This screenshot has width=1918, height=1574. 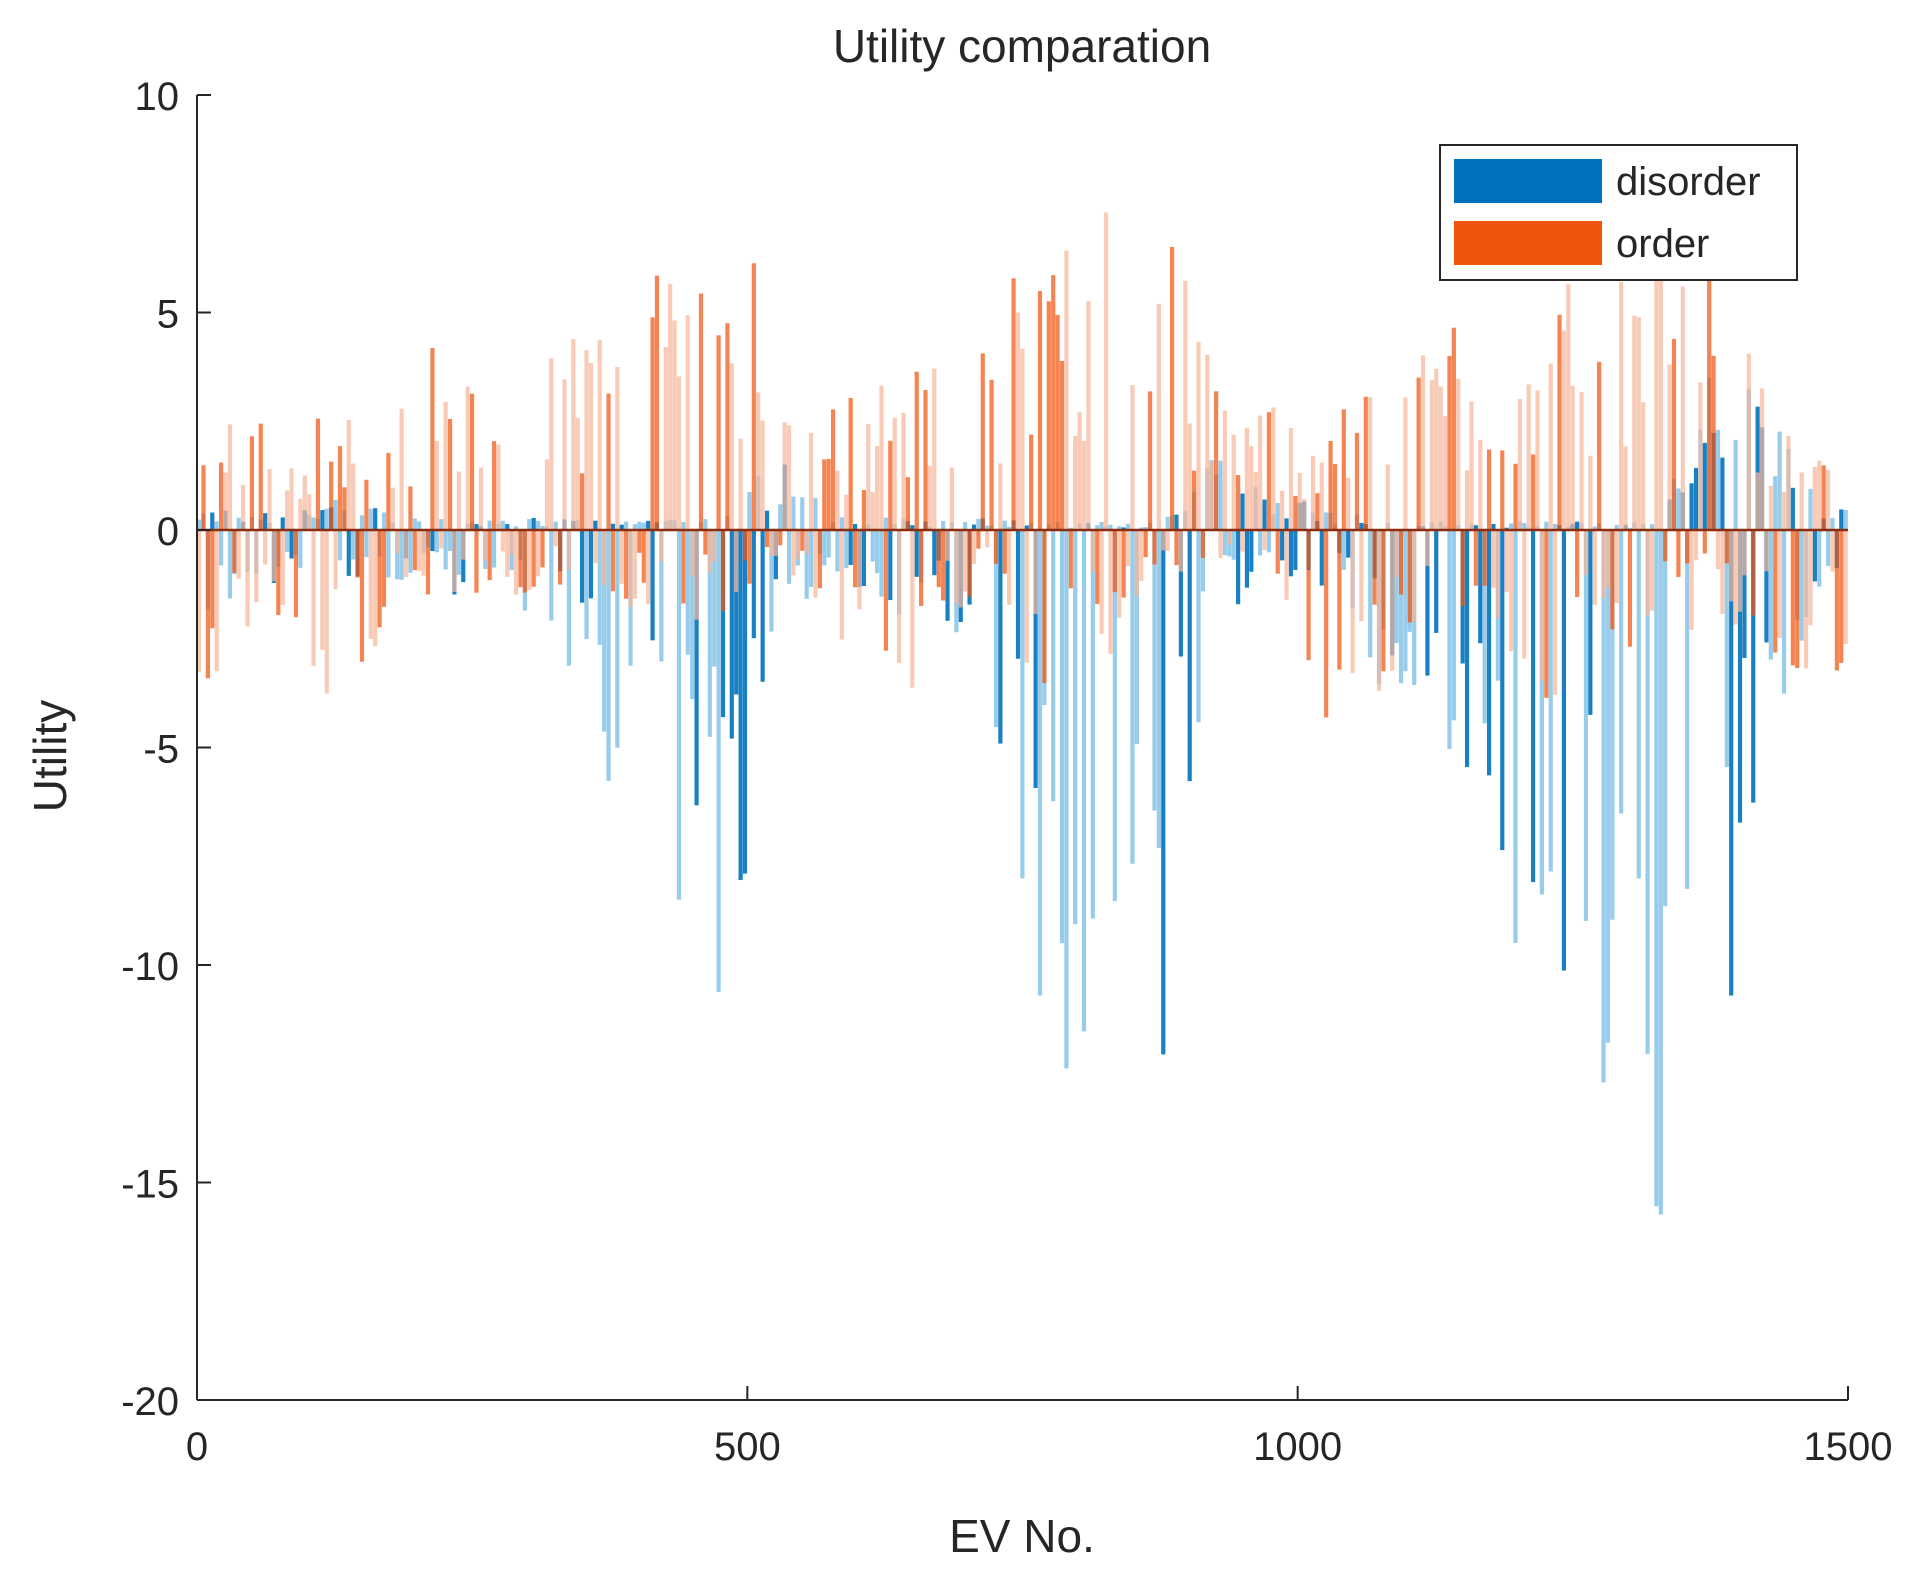 What do you see at coordinates (197, 1447) in the screenshot?
I see `x-tick-label: 0` at bounding box center [197, 1447].